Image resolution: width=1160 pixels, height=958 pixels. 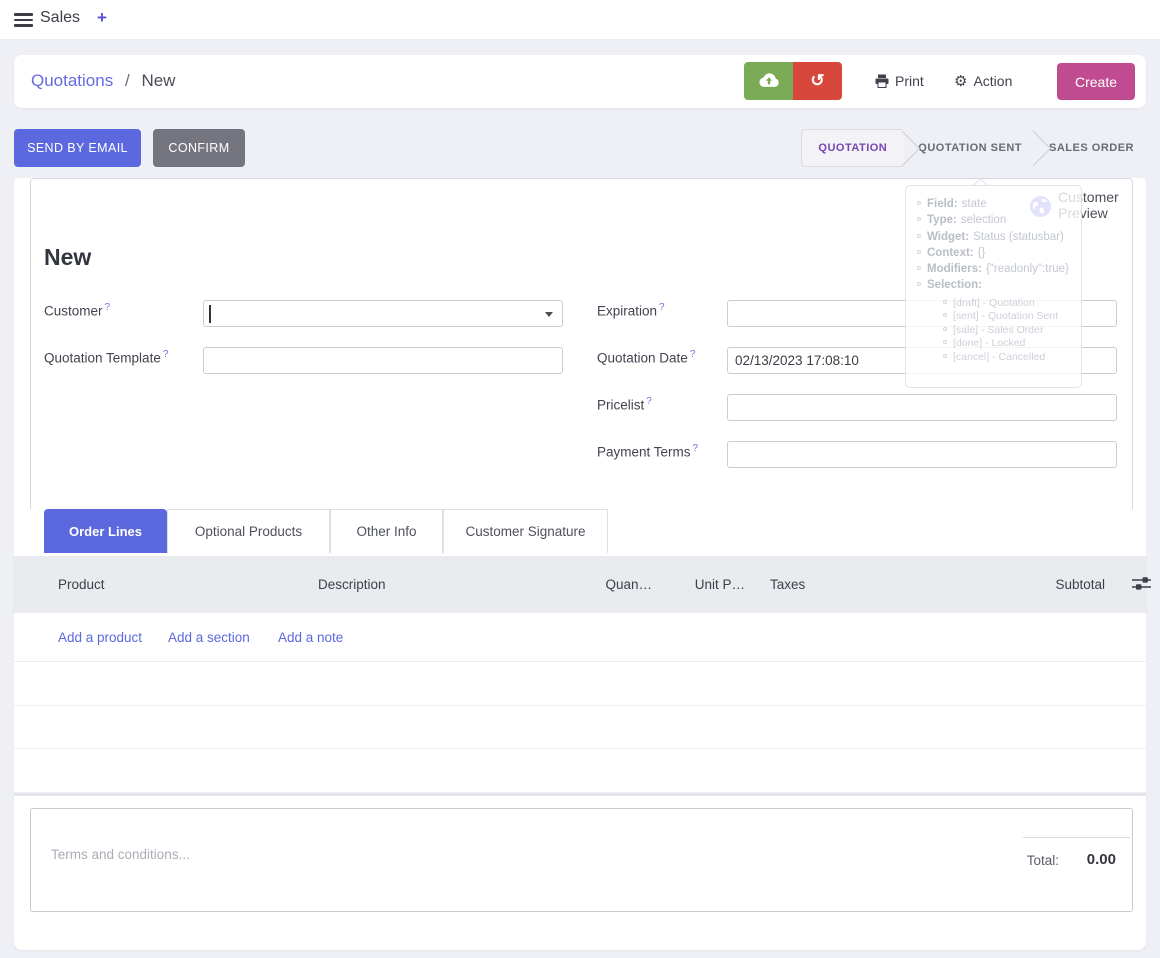 I want to click on quotation-template-input, so click(x=383, y=360).